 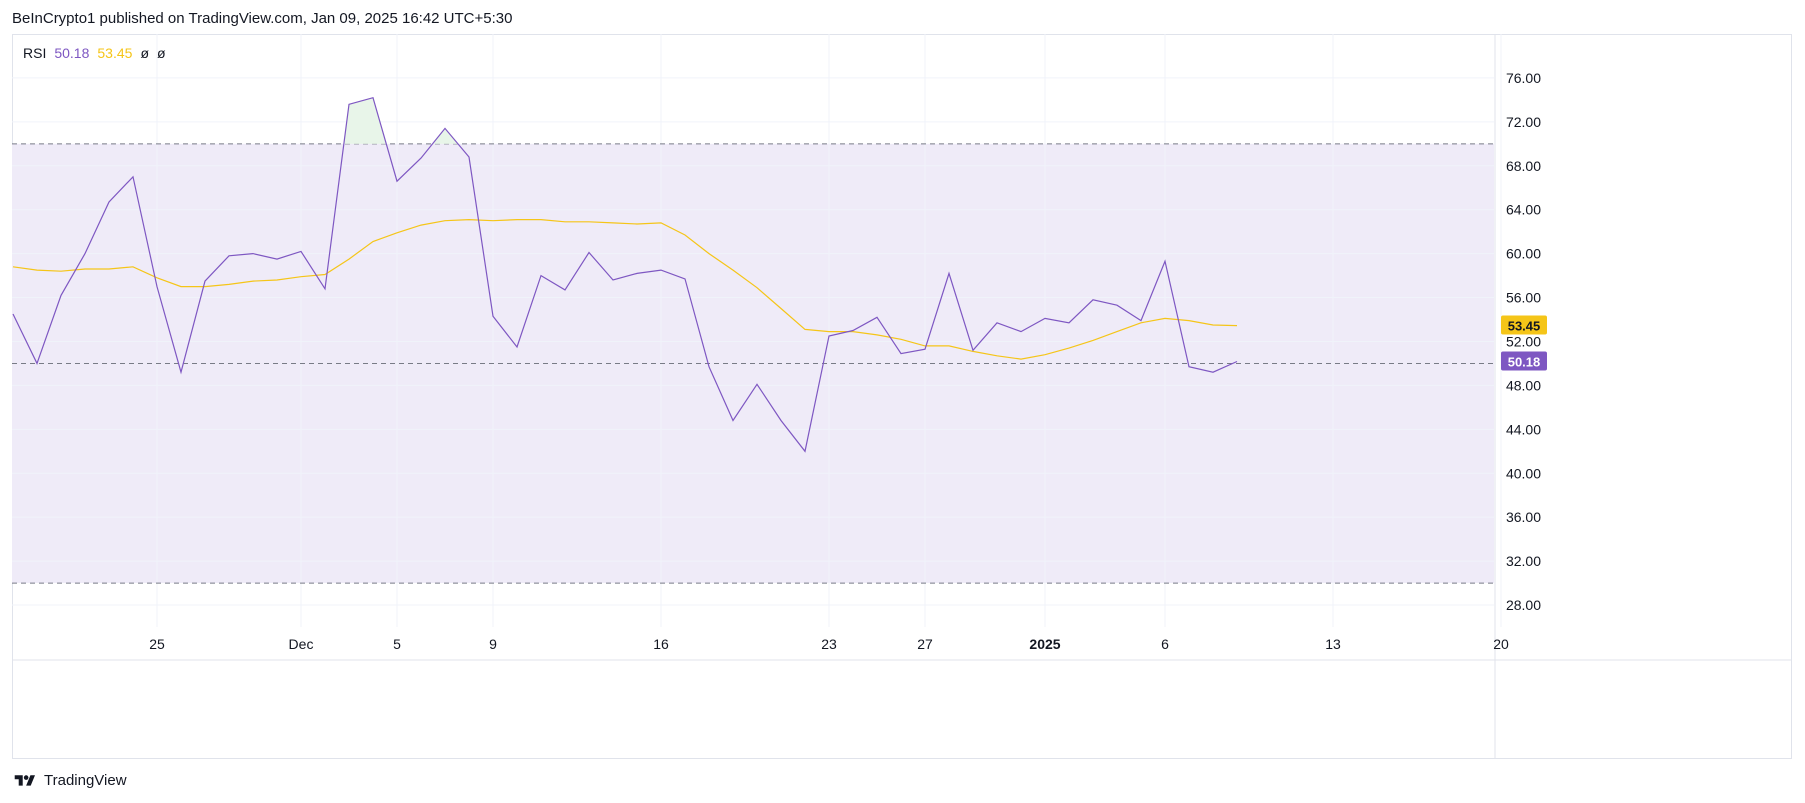 I want to click on x-tick-label: 25, so click(x=157, y=644).